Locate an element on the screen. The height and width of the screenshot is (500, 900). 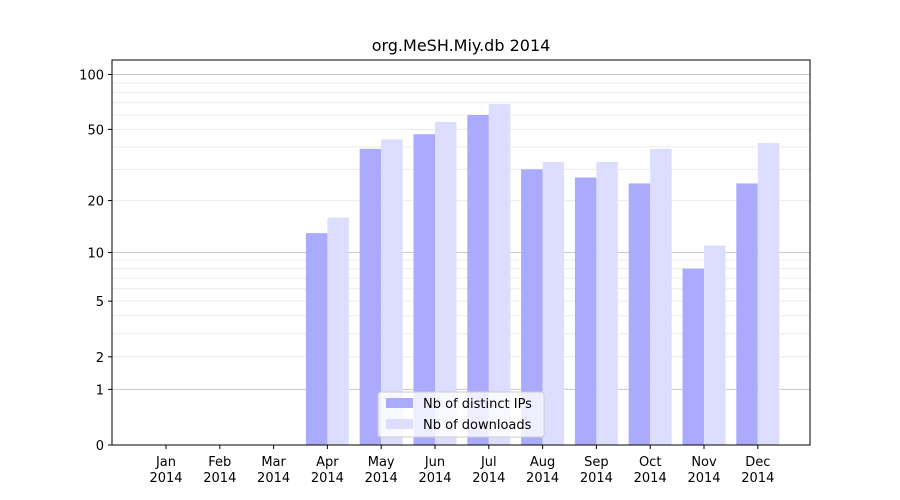
y-tick-label: 5 is located at coordinates (100, 302).